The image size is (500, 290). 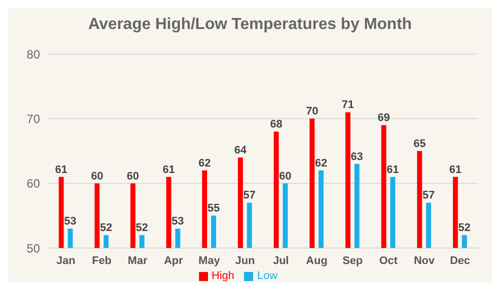 I want to click on x-tick-label: May, so click(x=209, y=260).